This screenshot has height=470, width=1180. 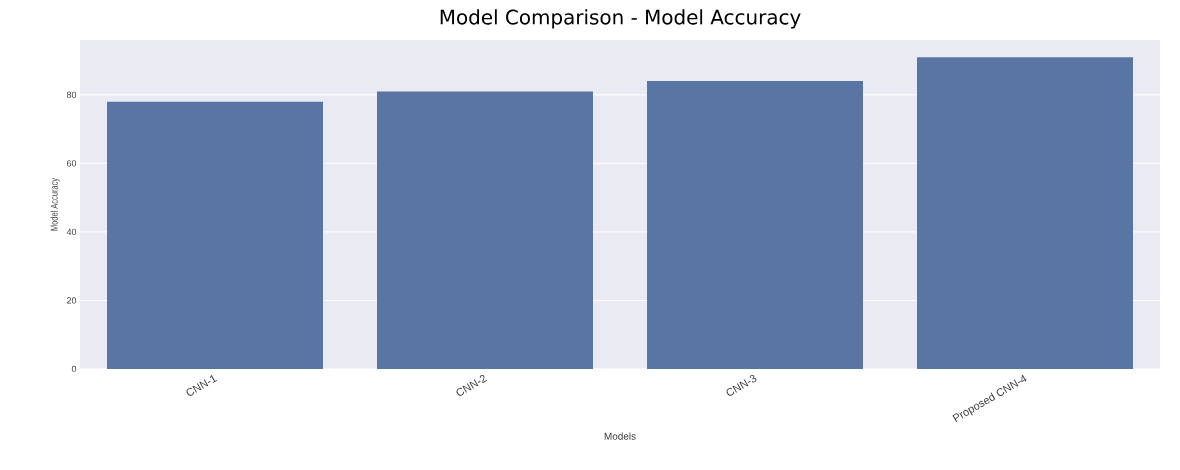 I want to click on y-tick-label: 20, so click(x=71, y=300).